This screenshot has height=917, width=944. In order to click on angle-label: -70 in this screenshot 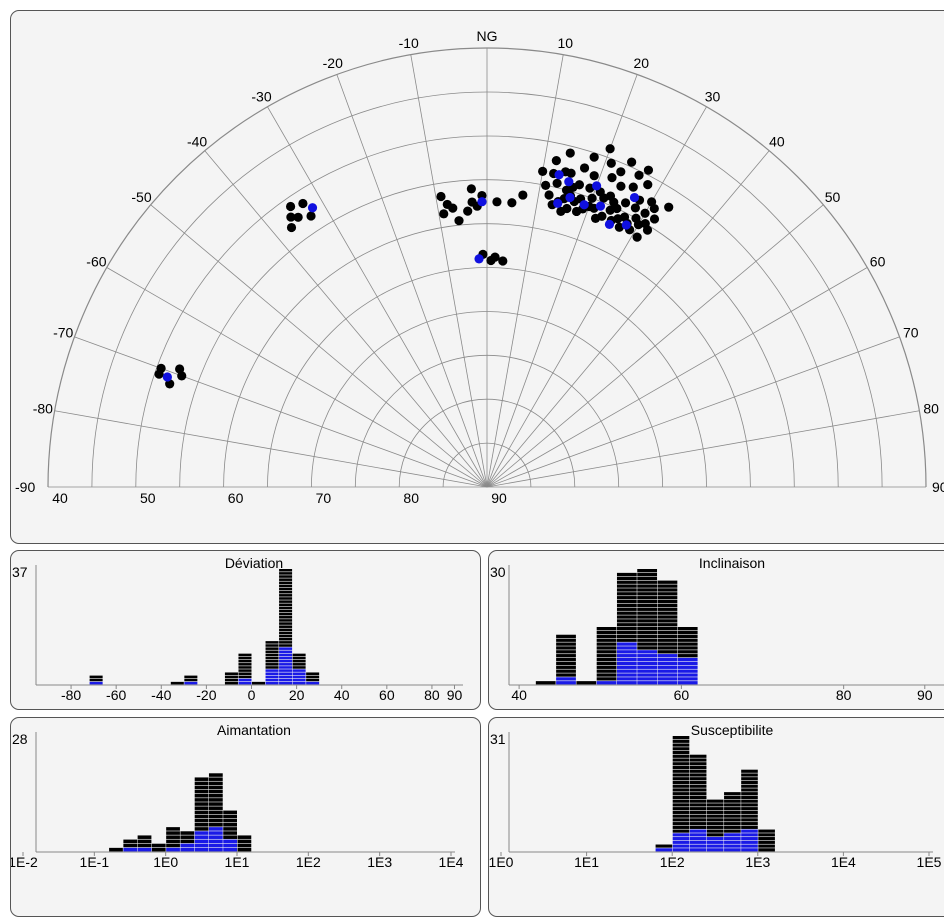, I will do `click(63, 333)`.